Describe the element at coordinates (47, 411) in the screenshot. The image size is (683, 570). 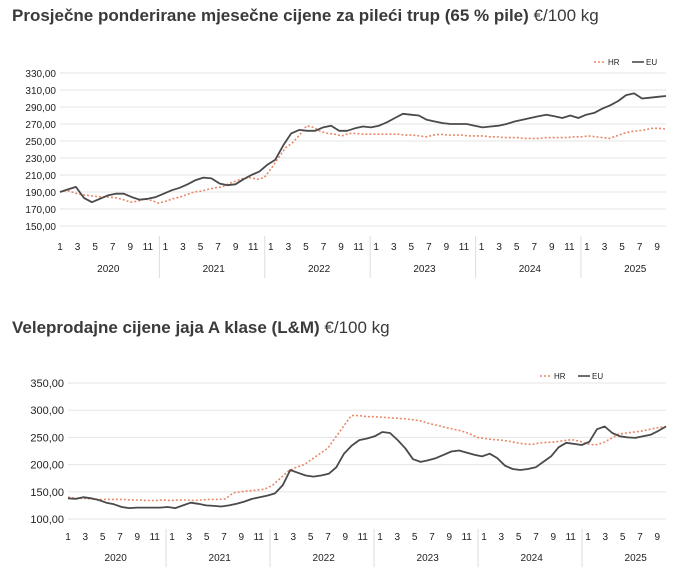
I see `y-tick-label: 300,00` at that location.